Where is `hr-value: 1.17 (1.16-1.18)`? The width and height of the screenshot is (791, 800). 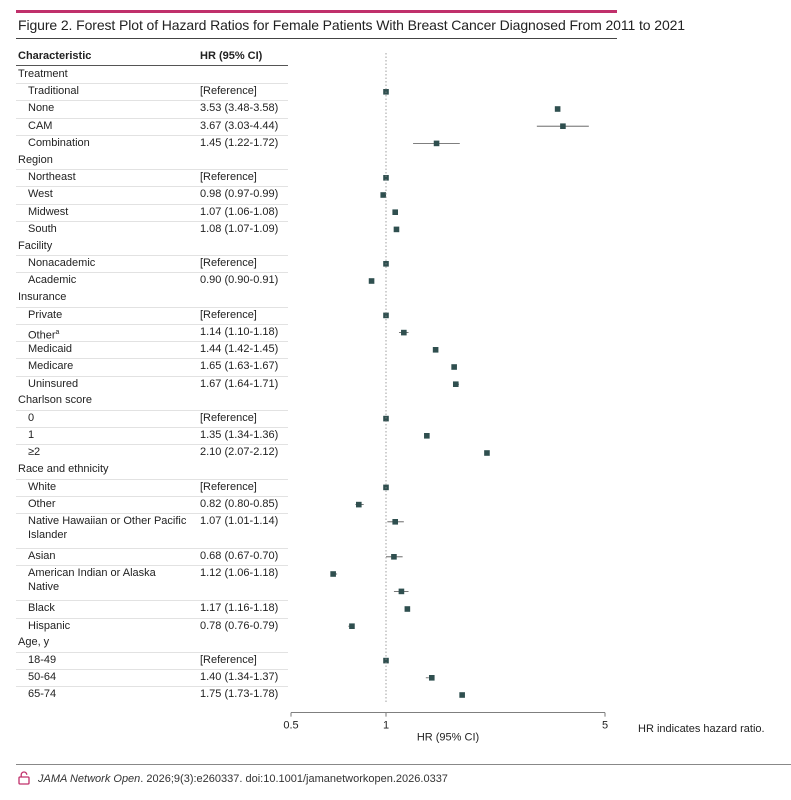 hr-value: 1.17 (1.16-1.18) is located at coordinates (239, 608).